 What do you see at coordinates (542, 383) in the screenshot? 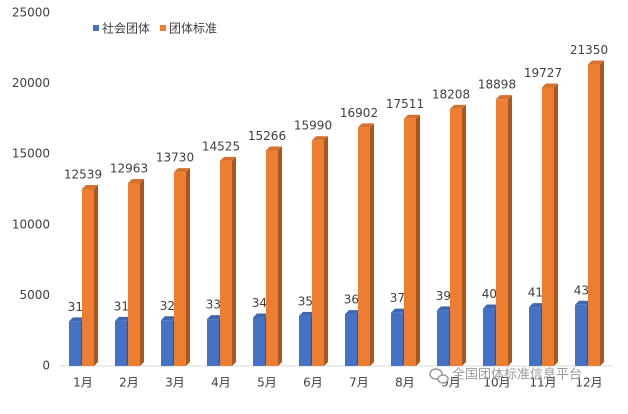
I see `x-tick-label: 11月` at bounding box center [542, 383].